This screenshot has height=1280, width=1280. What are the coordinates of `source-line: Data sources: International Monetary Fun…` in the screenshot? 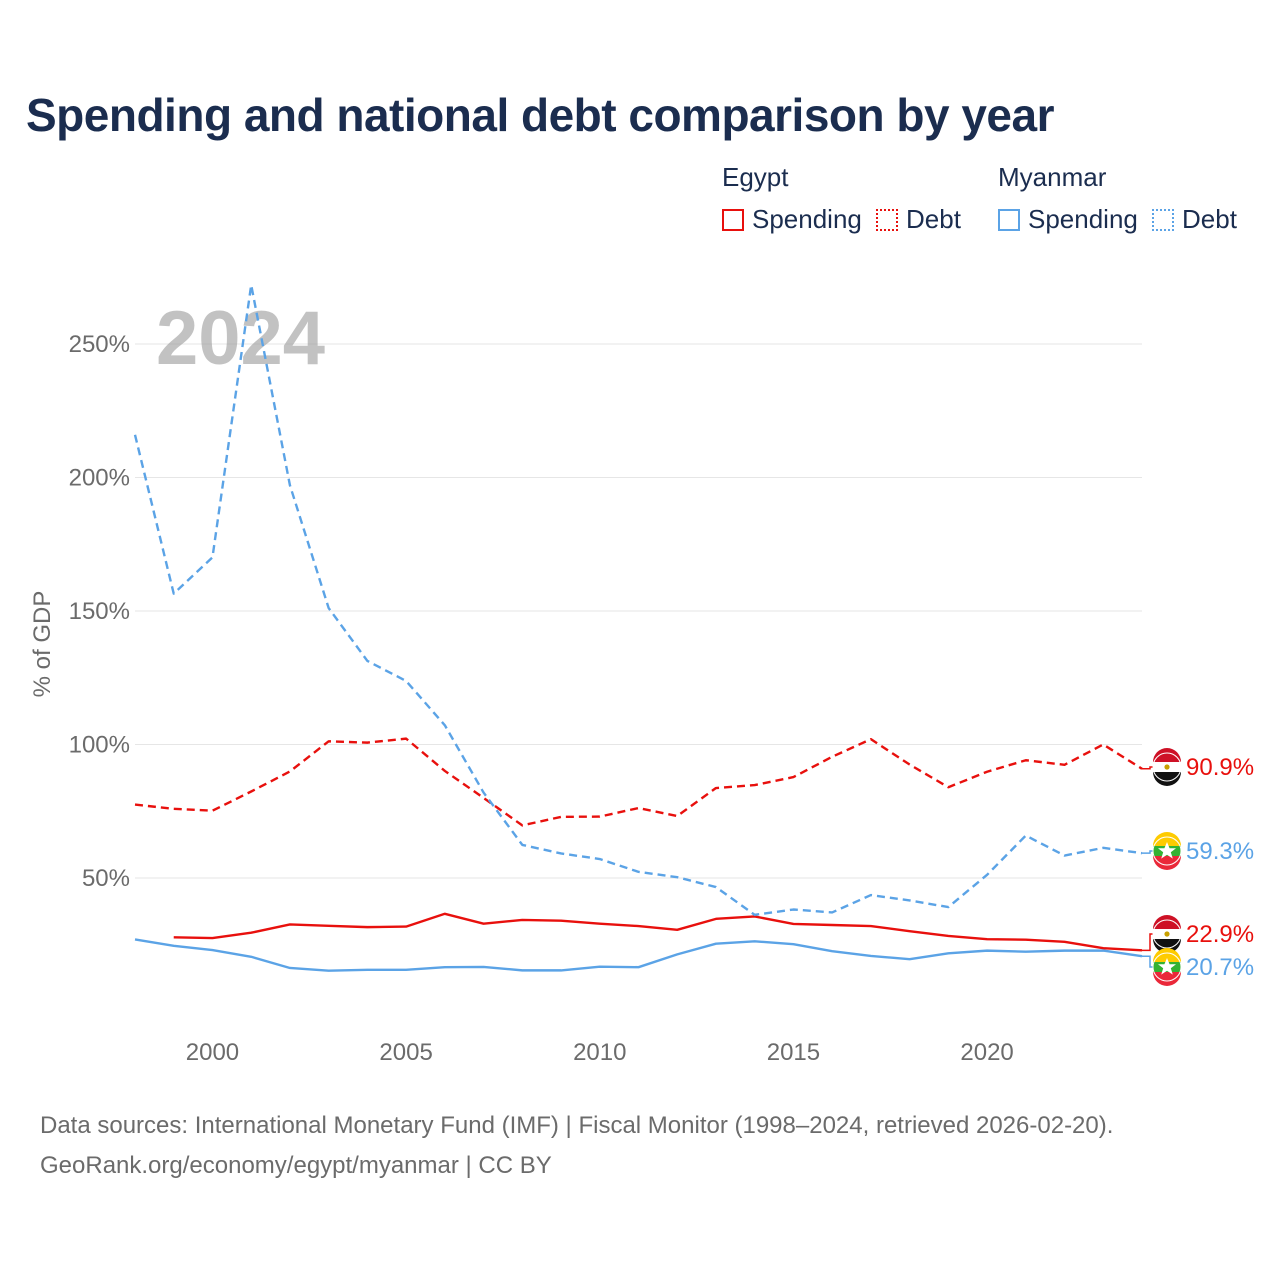 It's located at (577, 1125).